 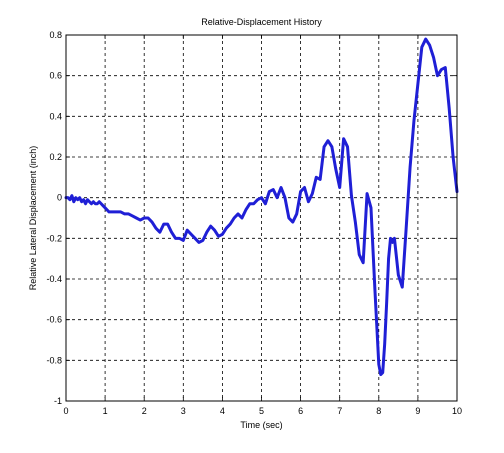 What do you see at coordinates (261, 425) in the screenshot?
I see `x-axis-title: Time (sec)` at bounding box center [261, 425].